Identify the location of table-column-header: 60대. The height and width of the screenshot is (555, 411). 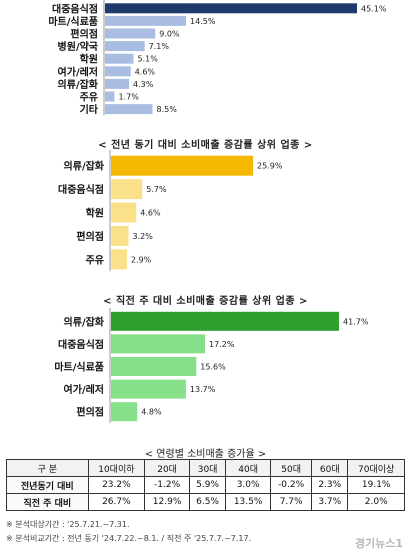
(330, 468).